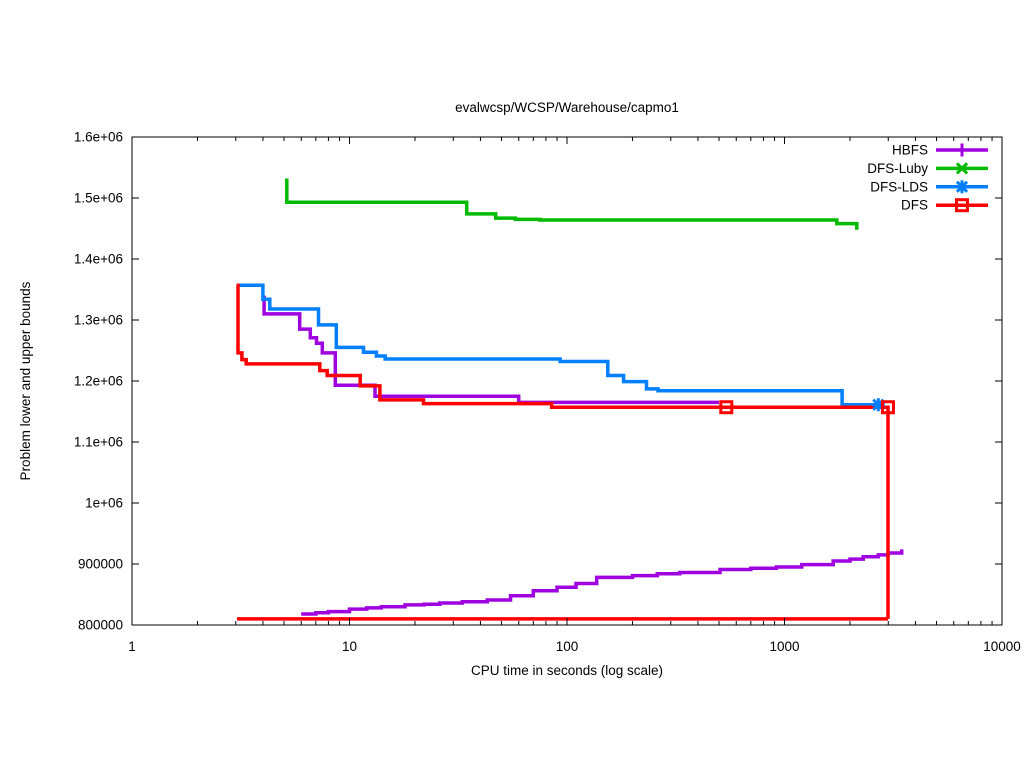 The width and height of the screenshot is (1024, 768). Describe the element at coordinates (914, 205) in the screenshot. I see `legend-label-dfs: DFS` at that location.